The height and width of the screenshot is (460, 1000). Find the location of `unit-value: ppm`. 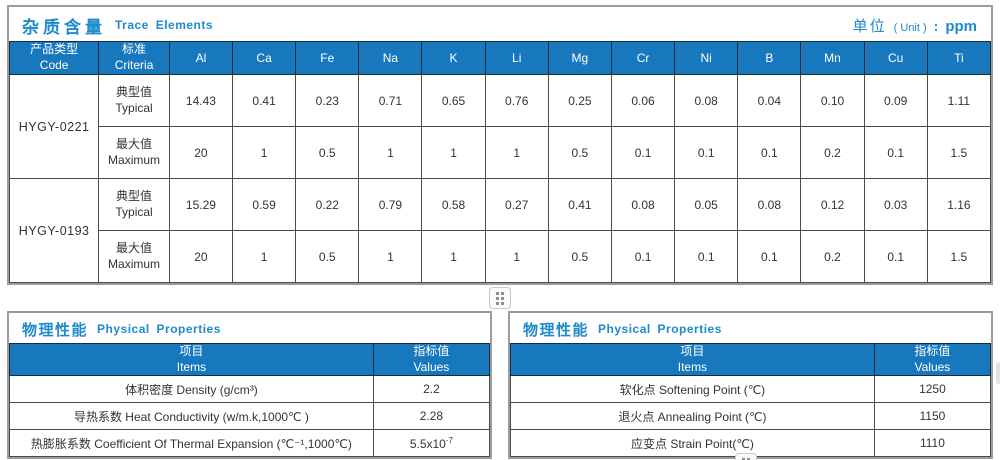

unit-value: ppm is located at coordinates (961, 26).